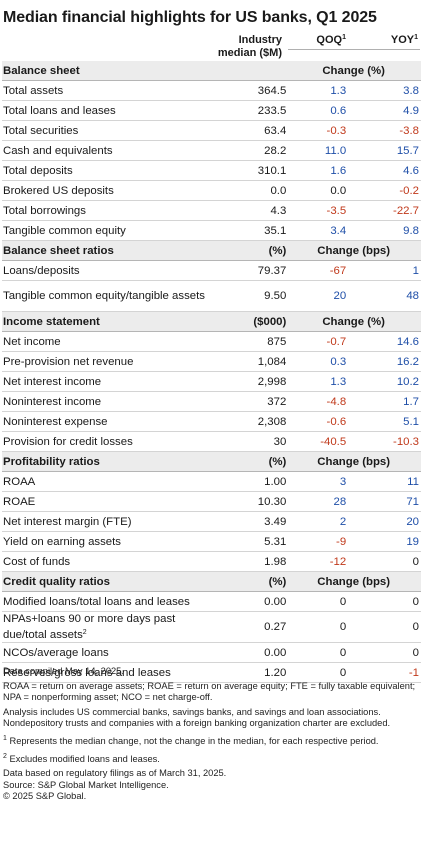 Image resolution: width=425 pixels, height=848 pixels. What do you see at coordinates (416, 37) in the screenshot?
I see `yoy-footnote-marker: 1` at bounding box center [416, 37].